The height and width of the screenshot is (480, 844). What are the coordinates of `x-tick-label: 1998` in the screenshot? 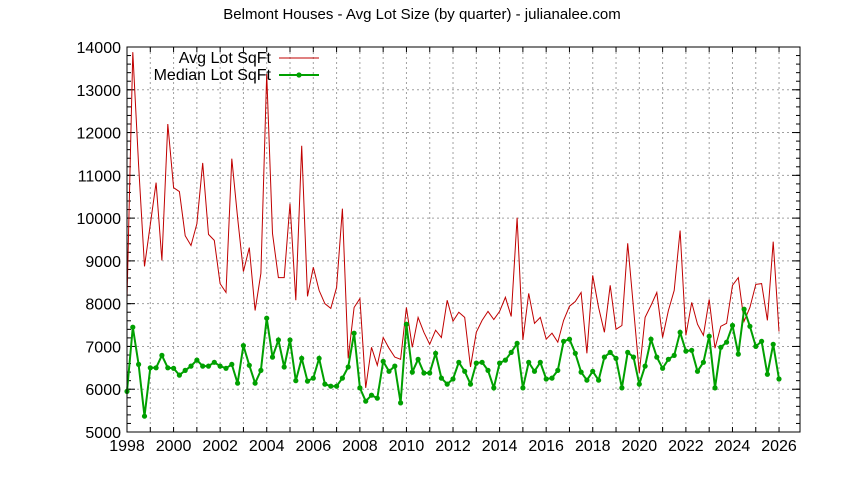 It's located at (127, 446).